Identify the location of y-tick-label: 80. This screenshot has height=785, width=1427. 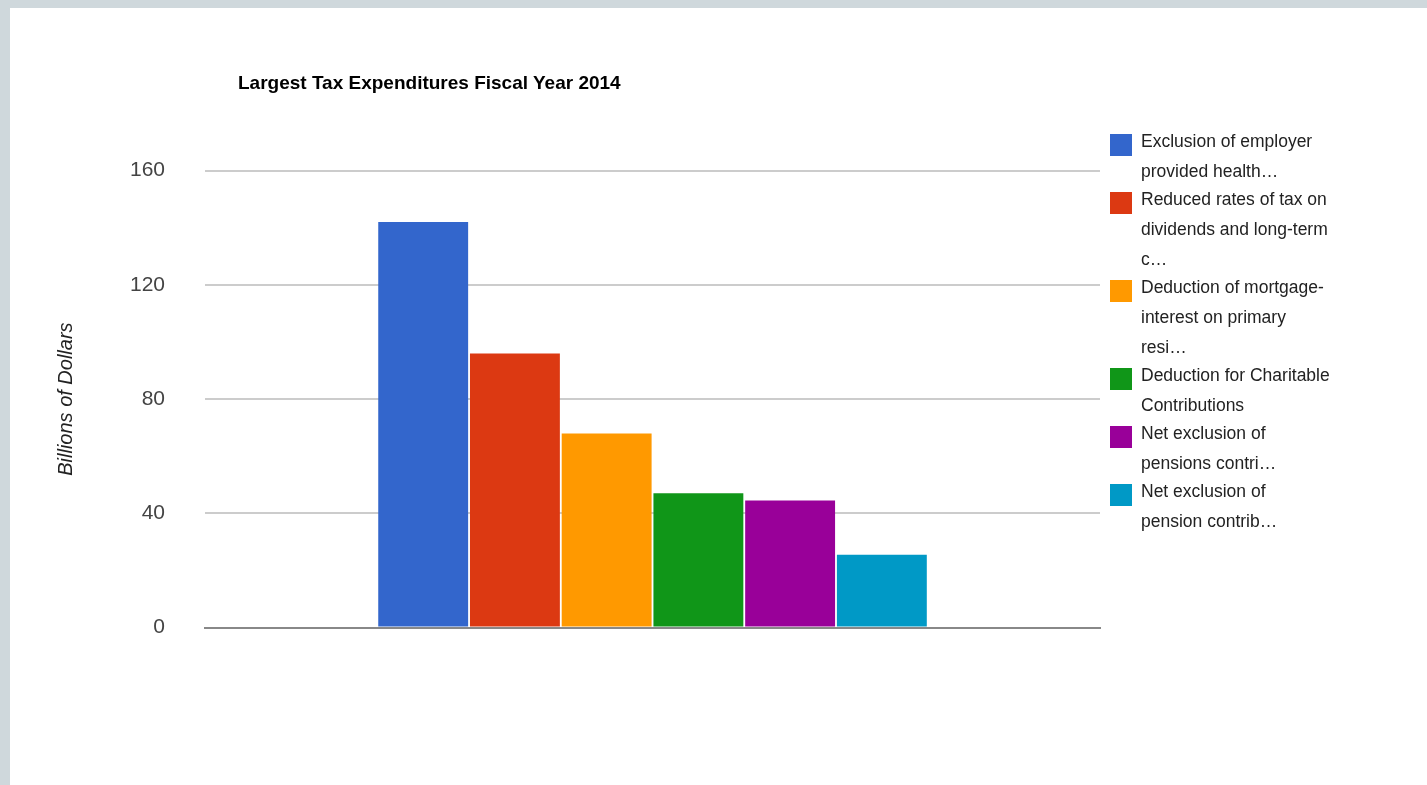
(153, 397).